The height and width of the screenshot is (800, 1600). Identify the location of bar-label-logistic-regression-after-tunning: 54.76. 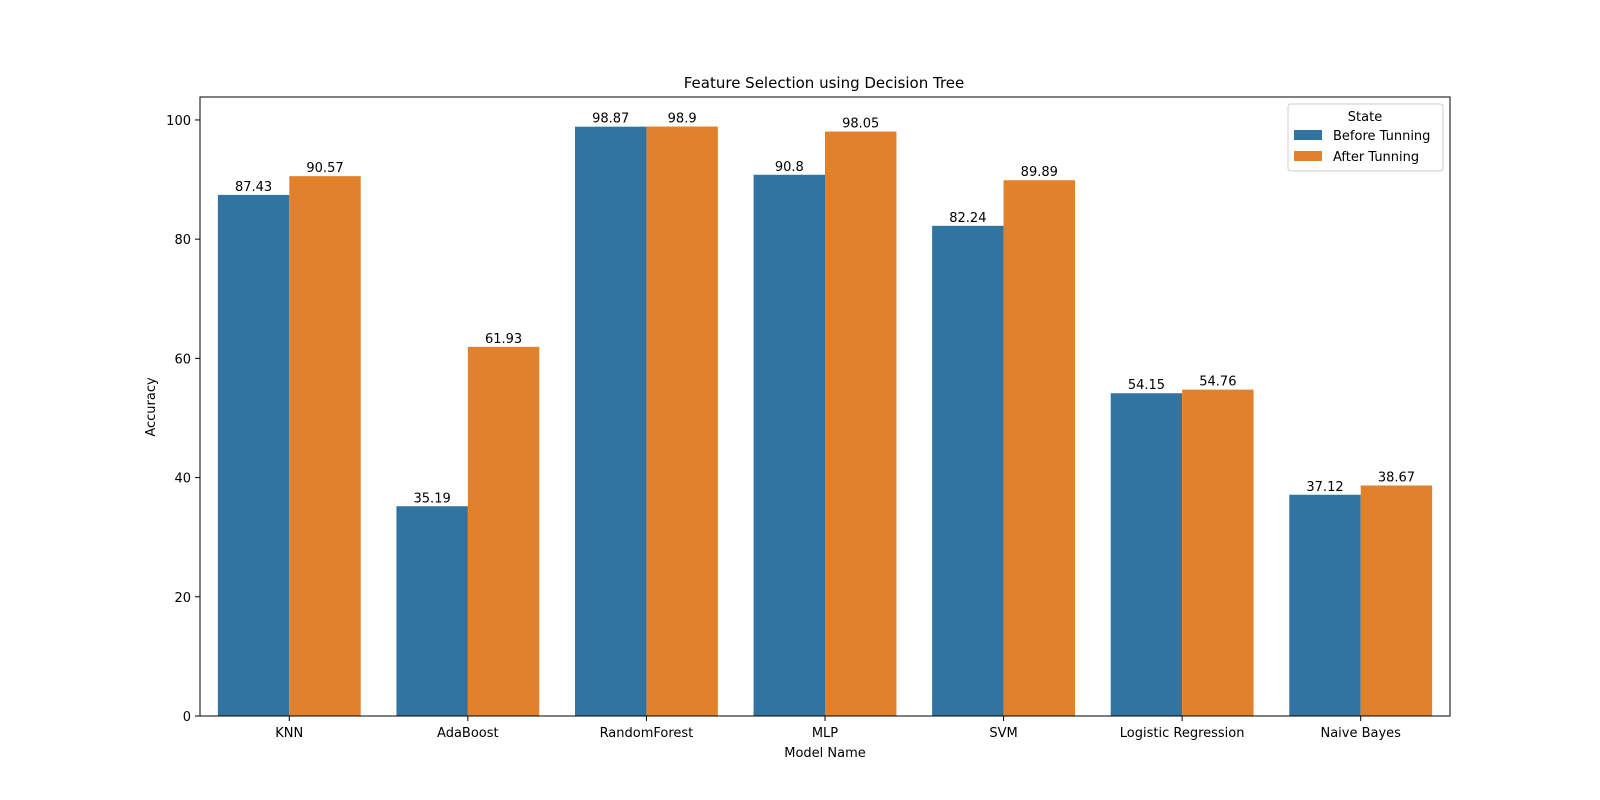
(1217, 382).